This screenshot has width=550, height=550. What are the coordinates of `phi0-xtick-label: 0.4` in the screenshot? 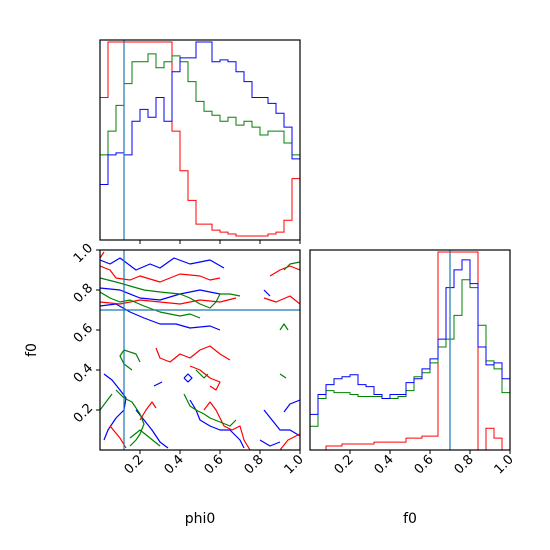 It's located at (174, 464).